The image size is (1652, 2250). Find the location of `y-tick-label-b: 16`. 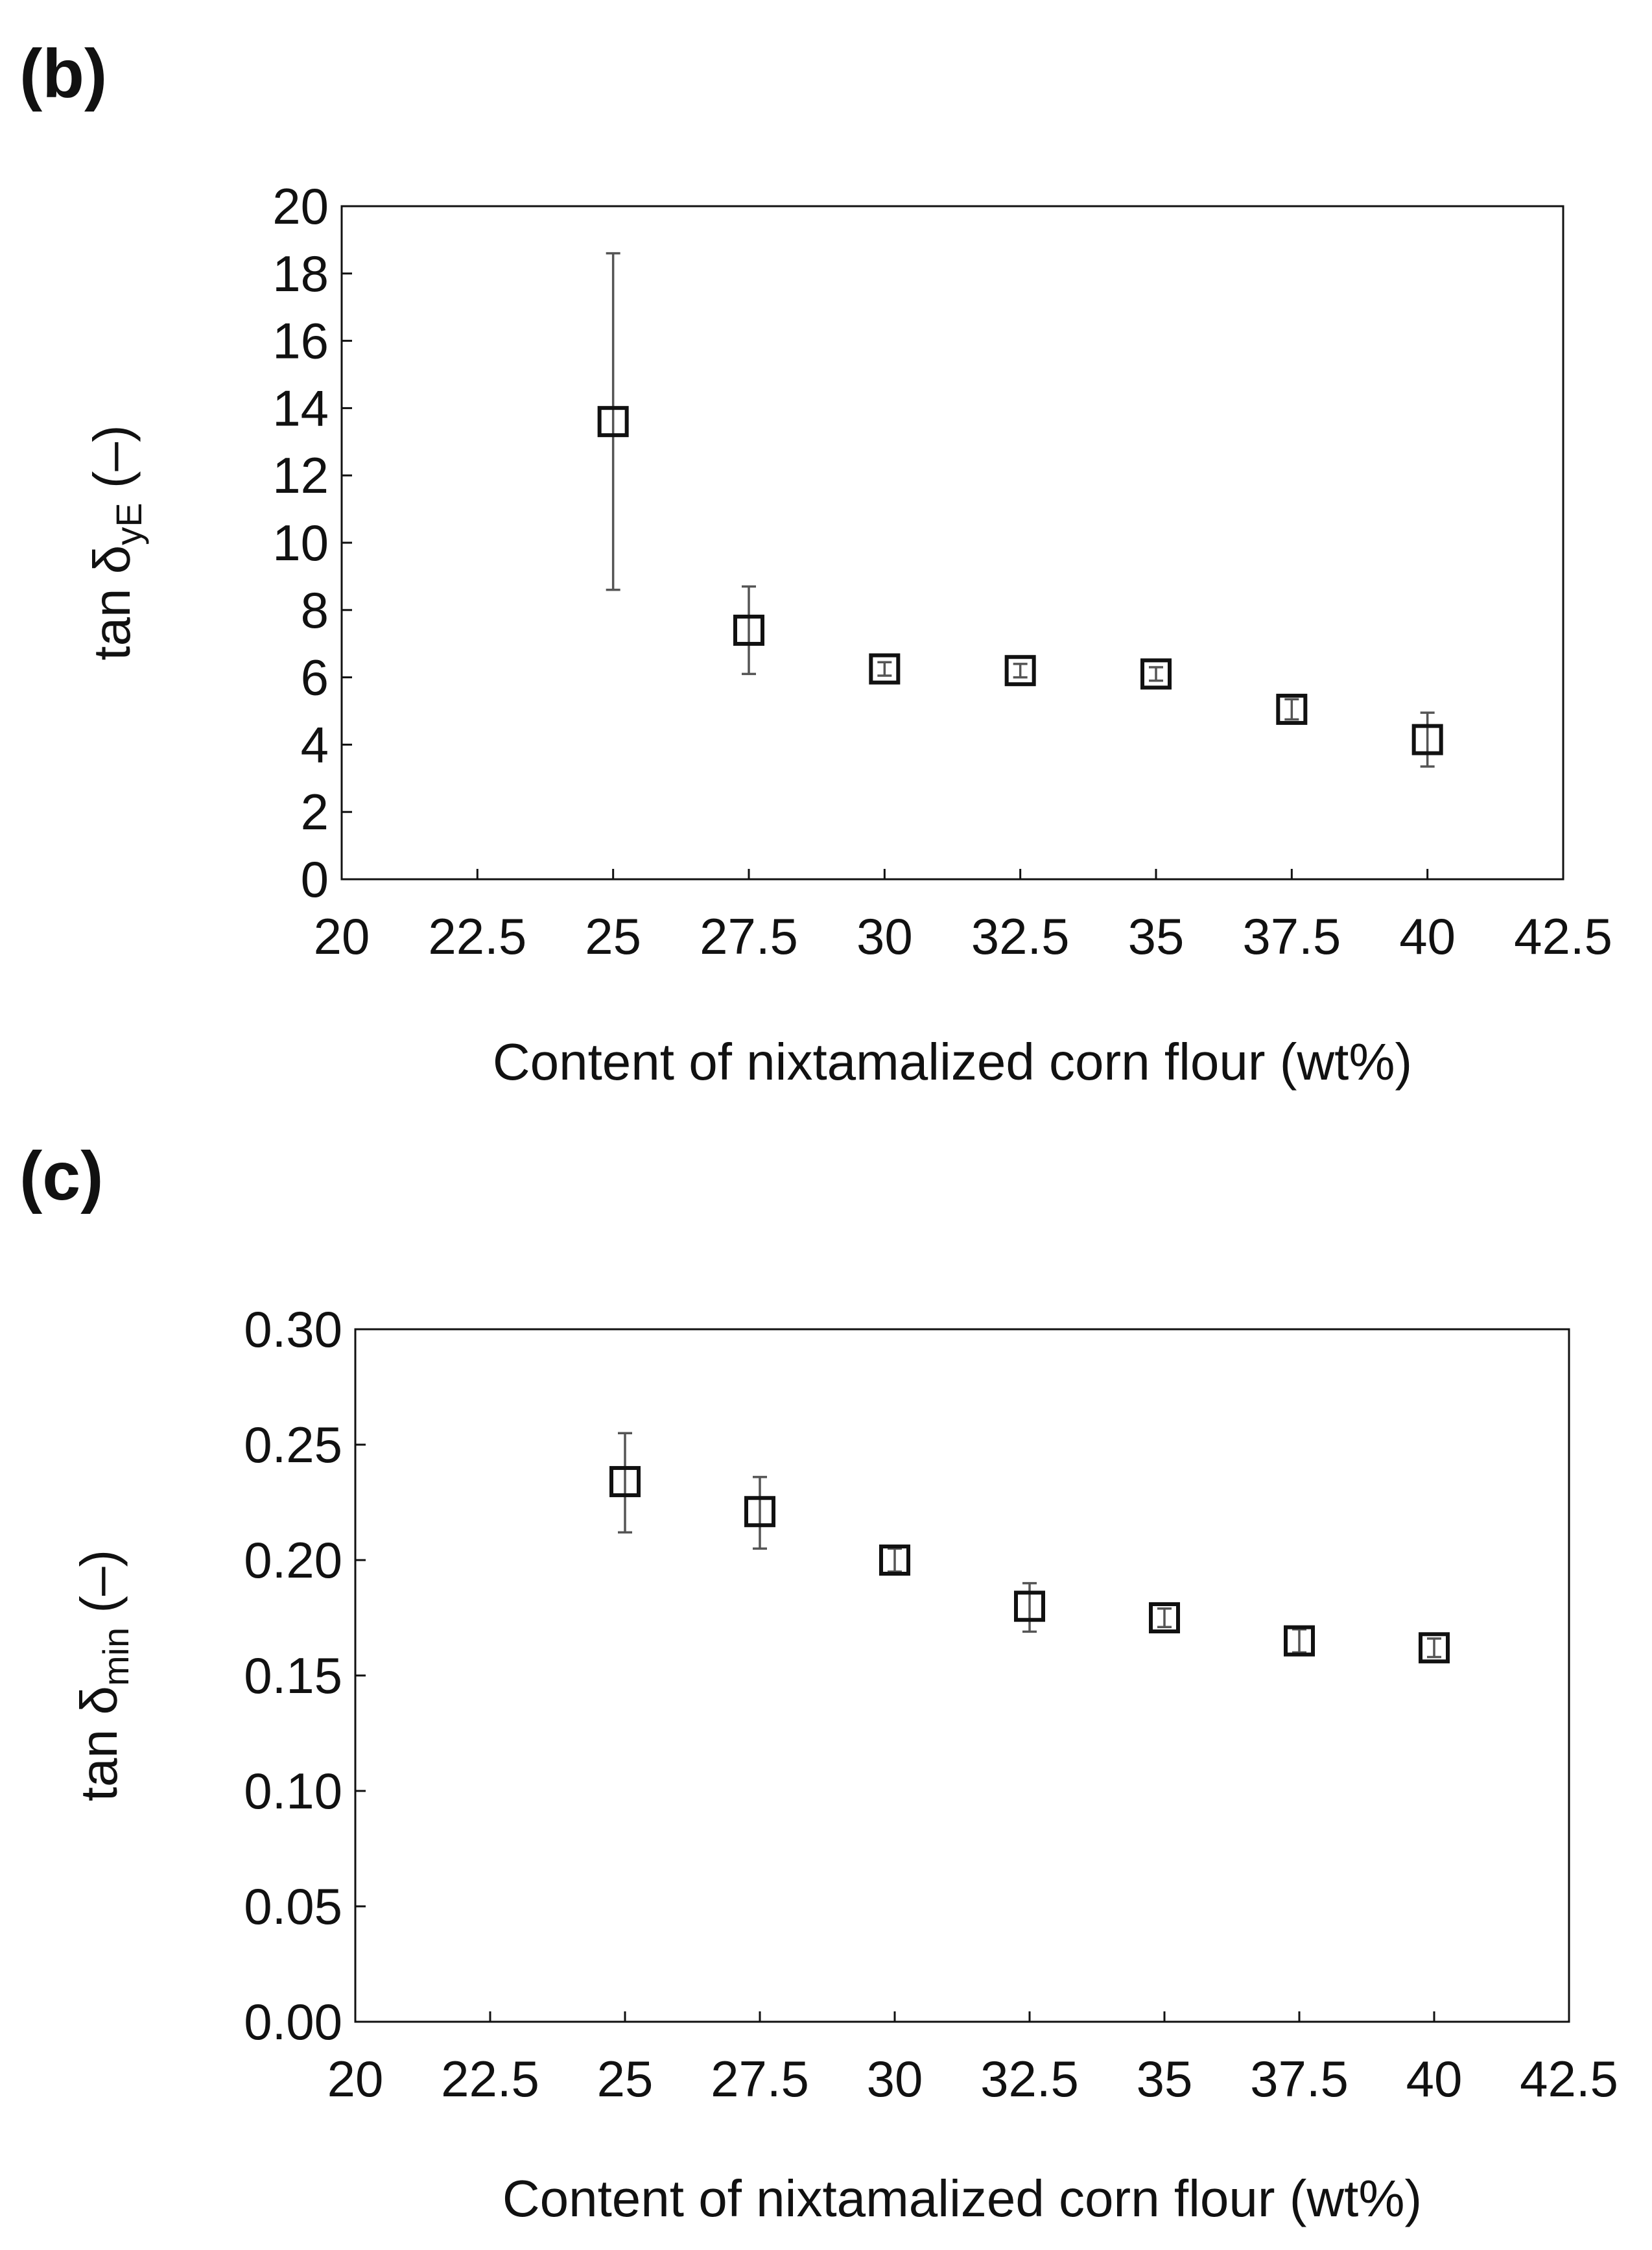

y-tick-label-b: 16 is located at coordinates (301, 341).